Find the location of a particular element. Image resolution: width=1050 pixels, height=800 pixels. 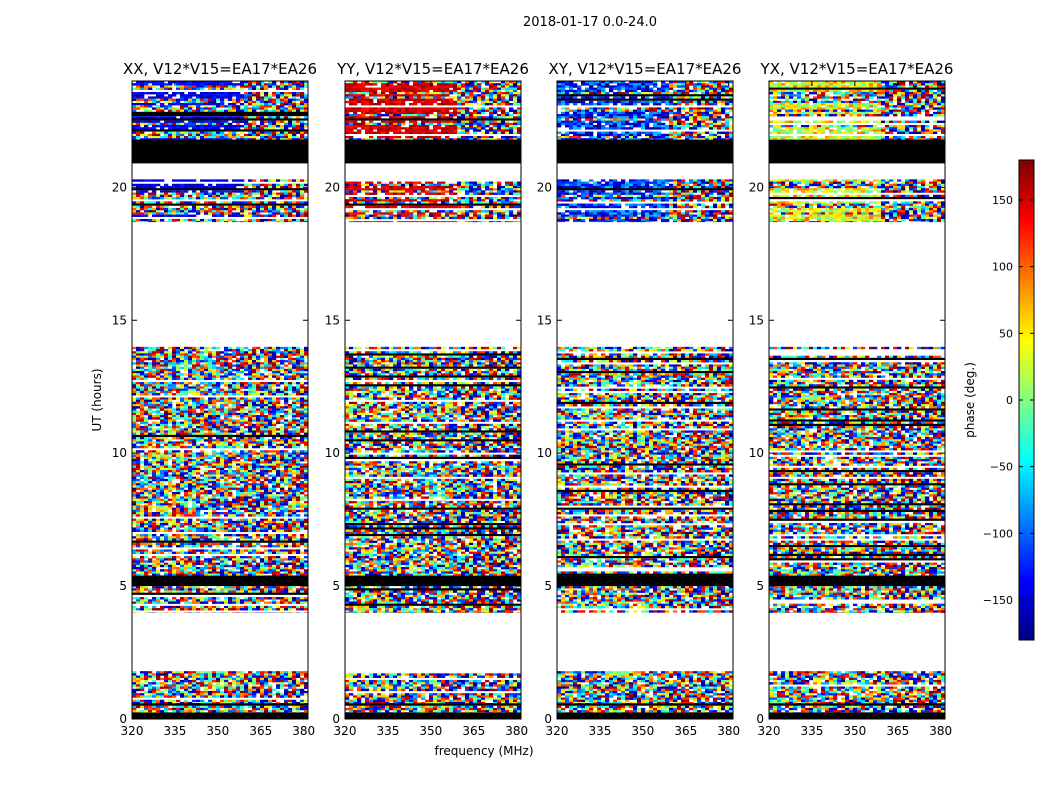

panel-title: YX, V12*V15=EA17*EA26 is located at coordinates (857, 69).